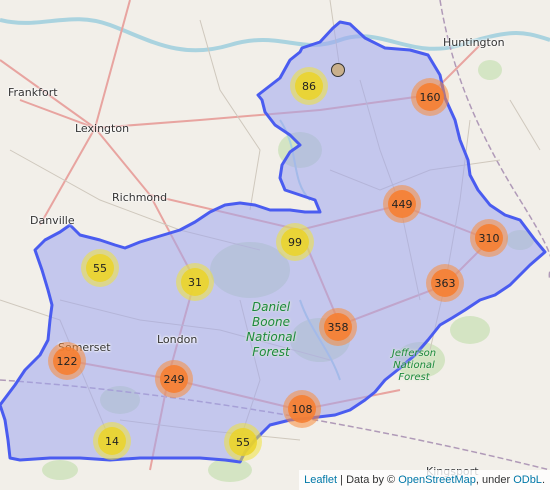 The width and height of the screenshot is (550, 490). Describe the element at coordinates (271, 322) in the screenshot. I see `forest-label-line: Boone` at that location.